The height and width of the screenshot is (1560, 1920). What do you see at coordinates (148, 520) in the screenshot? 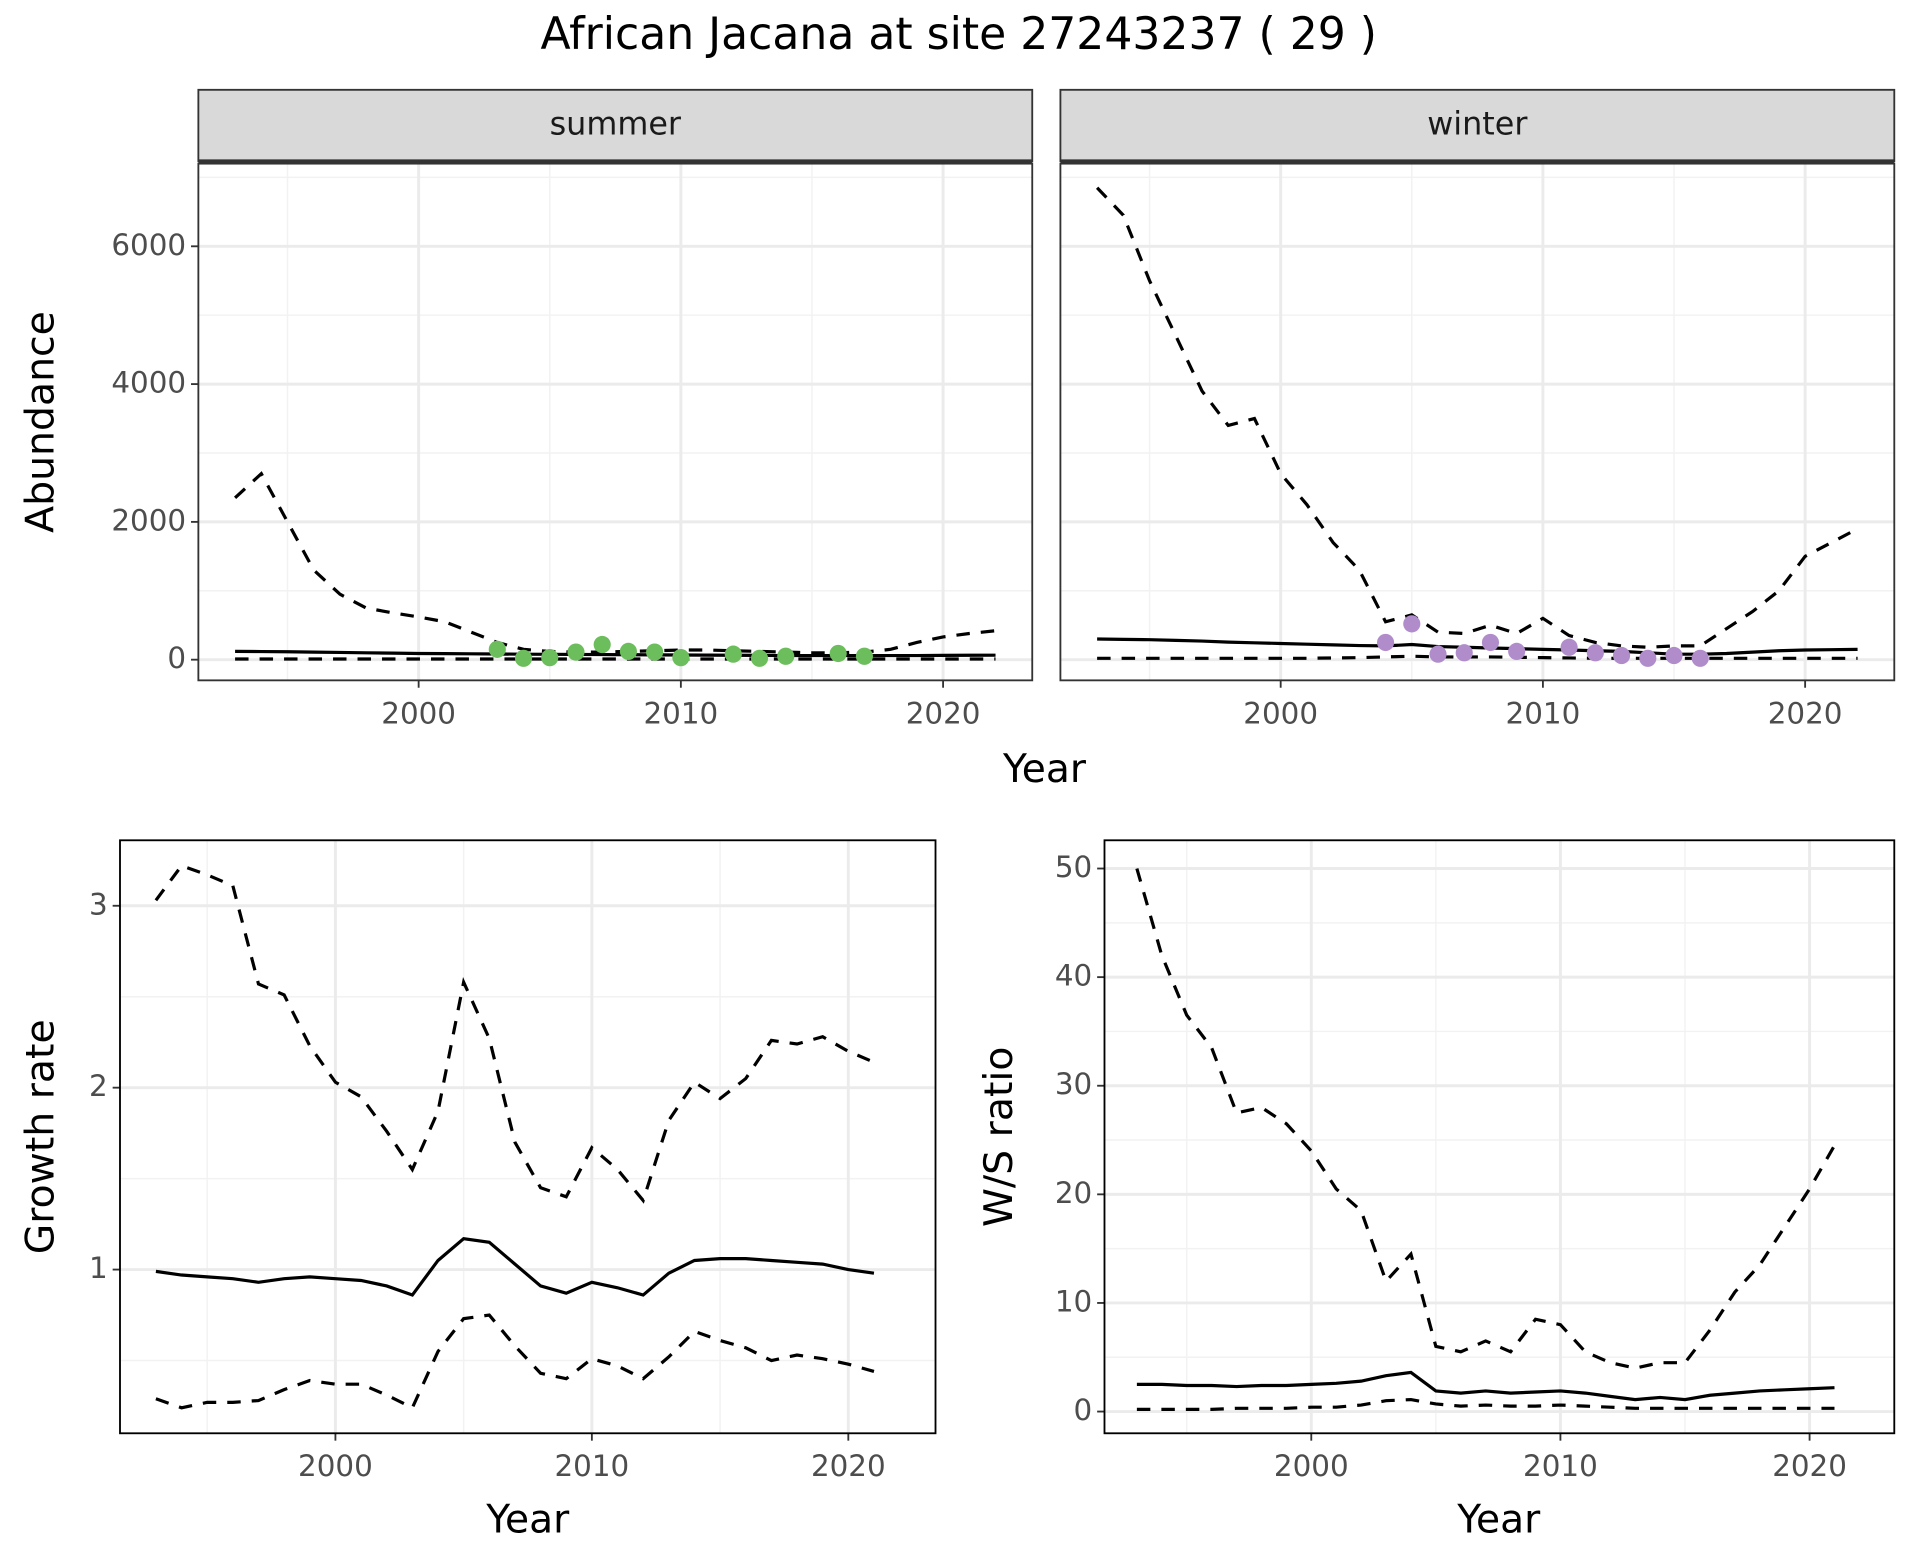
I see `y-tick-label: 2000` at bounding box center [148, 520].